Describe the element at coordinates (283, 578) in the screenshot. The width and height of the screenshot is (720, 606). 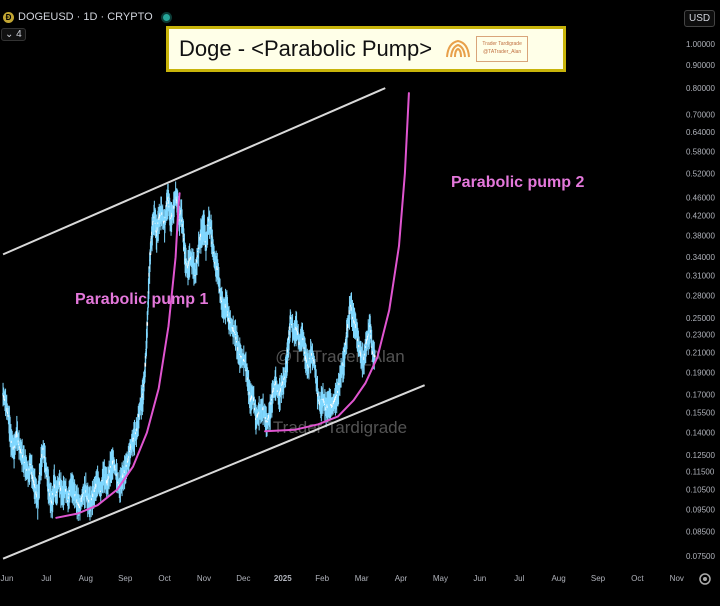
I see `x-tick-label: 2025` at that location.